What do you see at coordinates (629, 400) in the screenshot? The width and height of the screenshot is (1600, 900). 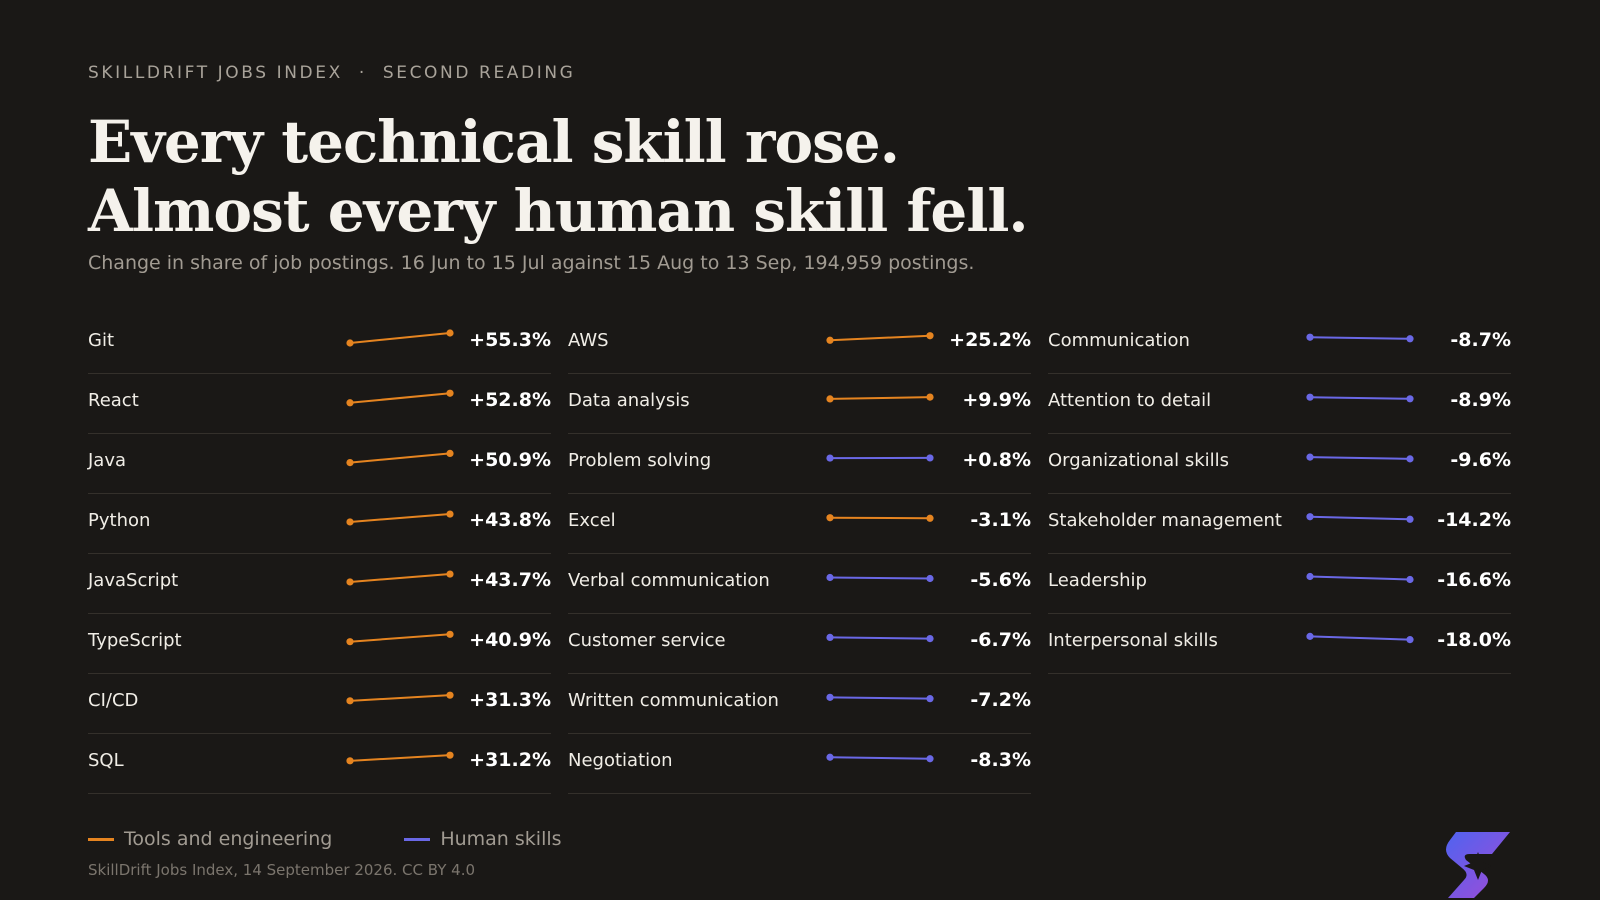 I see `skill-name: Data analysis` at bounding box center [629, 400].